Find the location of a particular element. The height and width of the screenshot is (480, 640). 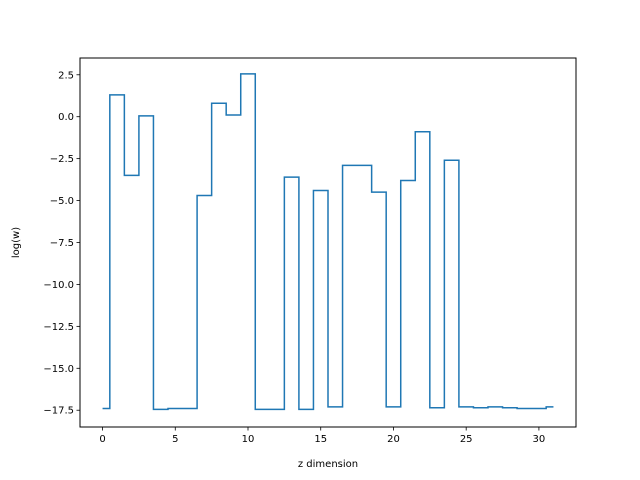

x-tick-label: 10 is located at coordinates (248, 439).